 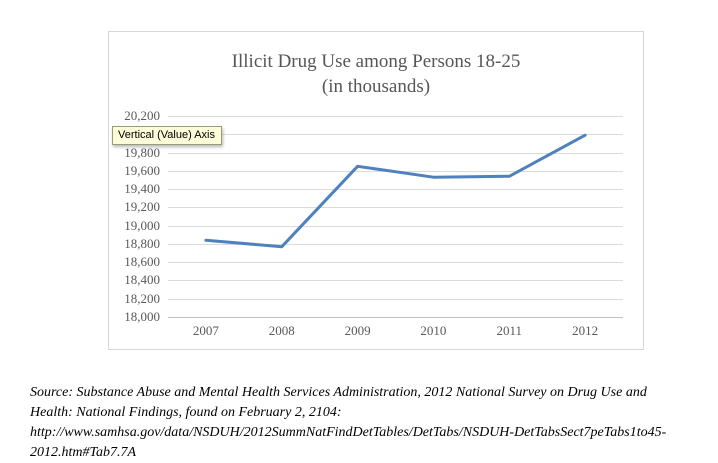 What do you see at coordinates (142, 298) in the screenshot?
I see `y-tick-label: 18,200` at bounding box center [142, 298].